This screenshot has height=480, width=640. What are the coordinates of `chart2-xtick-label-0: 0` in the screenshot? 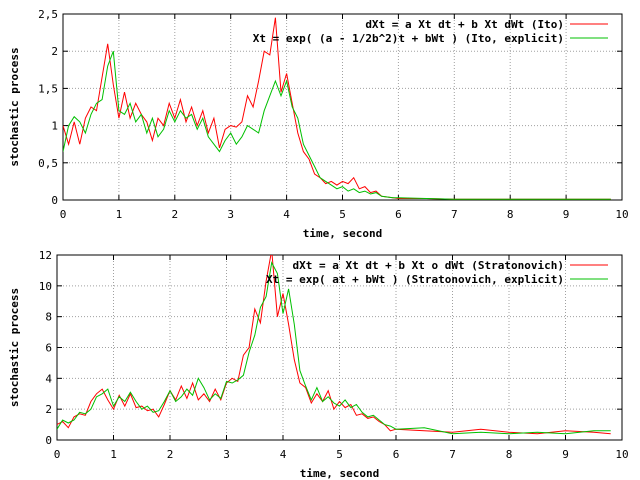 It's located at (57, 454).